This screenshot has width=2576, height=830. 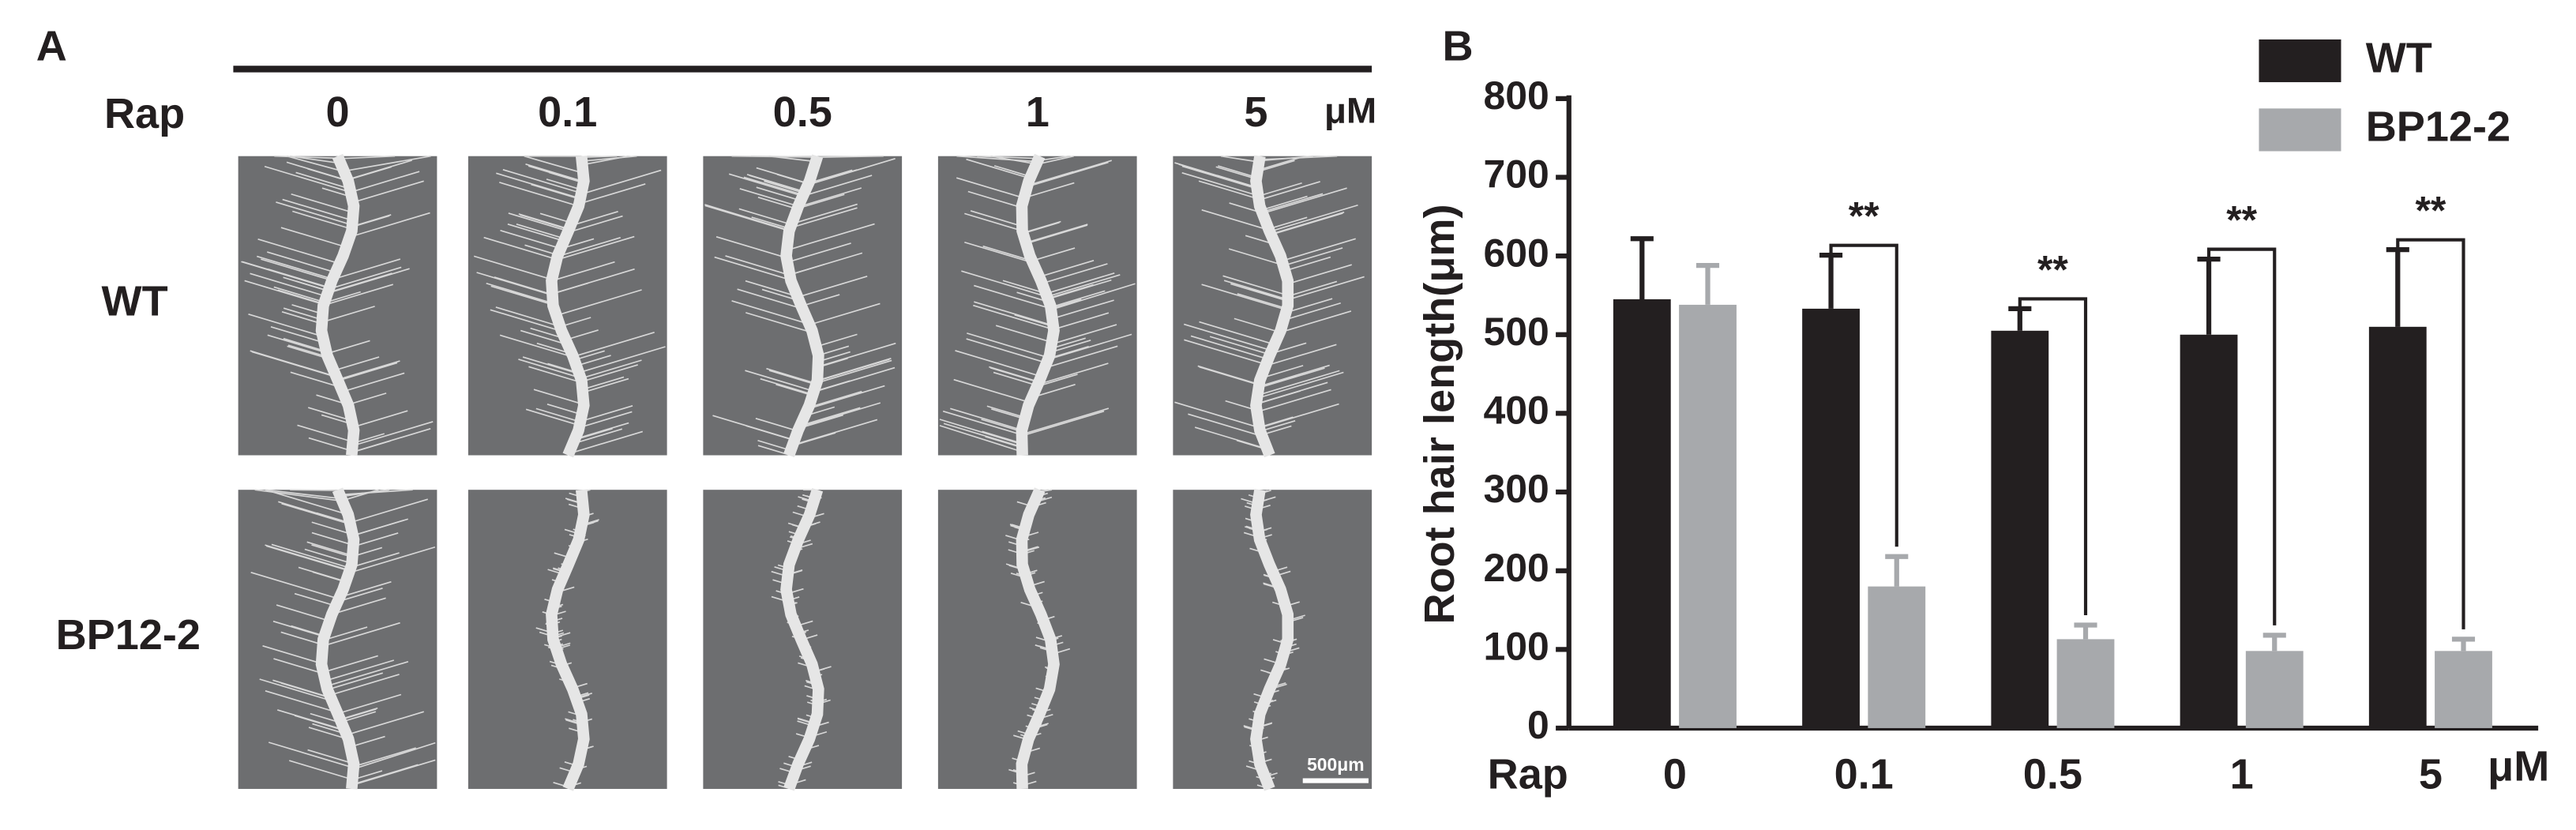 What do you see at coordinates (2242, 774) in the screenshot?
I see `x-tick-label: 1` at bounding box center [2242, 774].